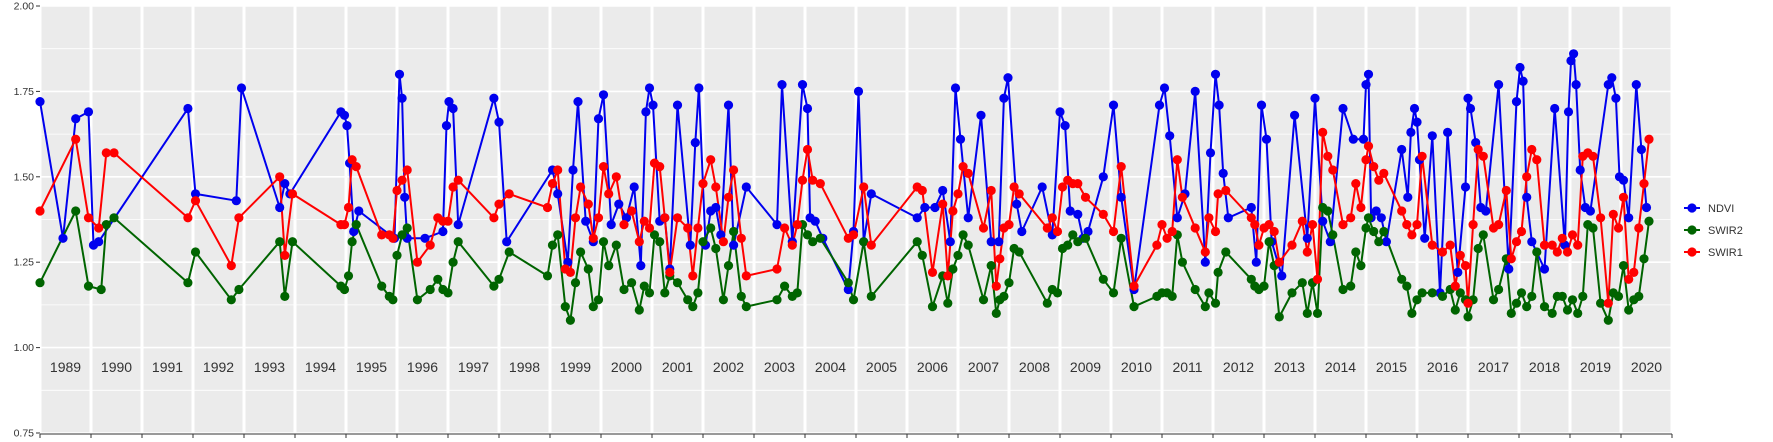  Describe the element at coordinates (1136, 367) in the screenshot. I see `year-label: 2010` at that location.